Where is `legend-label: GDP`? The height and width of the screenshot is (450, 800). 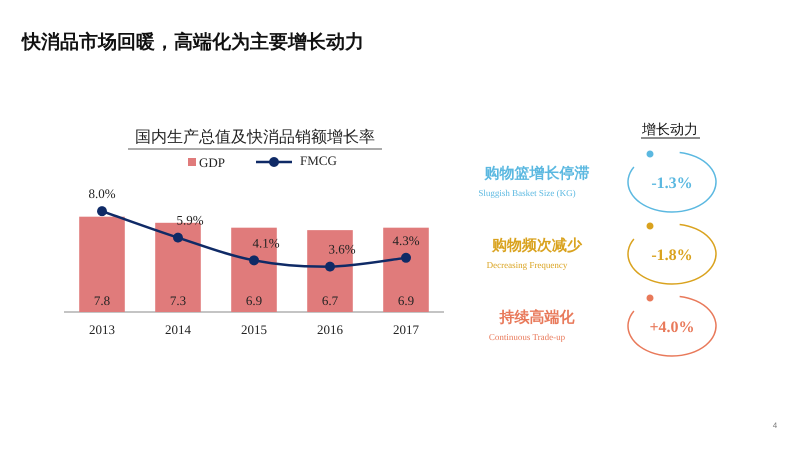
legend-label: GDP is located at coordinates (212, 162).